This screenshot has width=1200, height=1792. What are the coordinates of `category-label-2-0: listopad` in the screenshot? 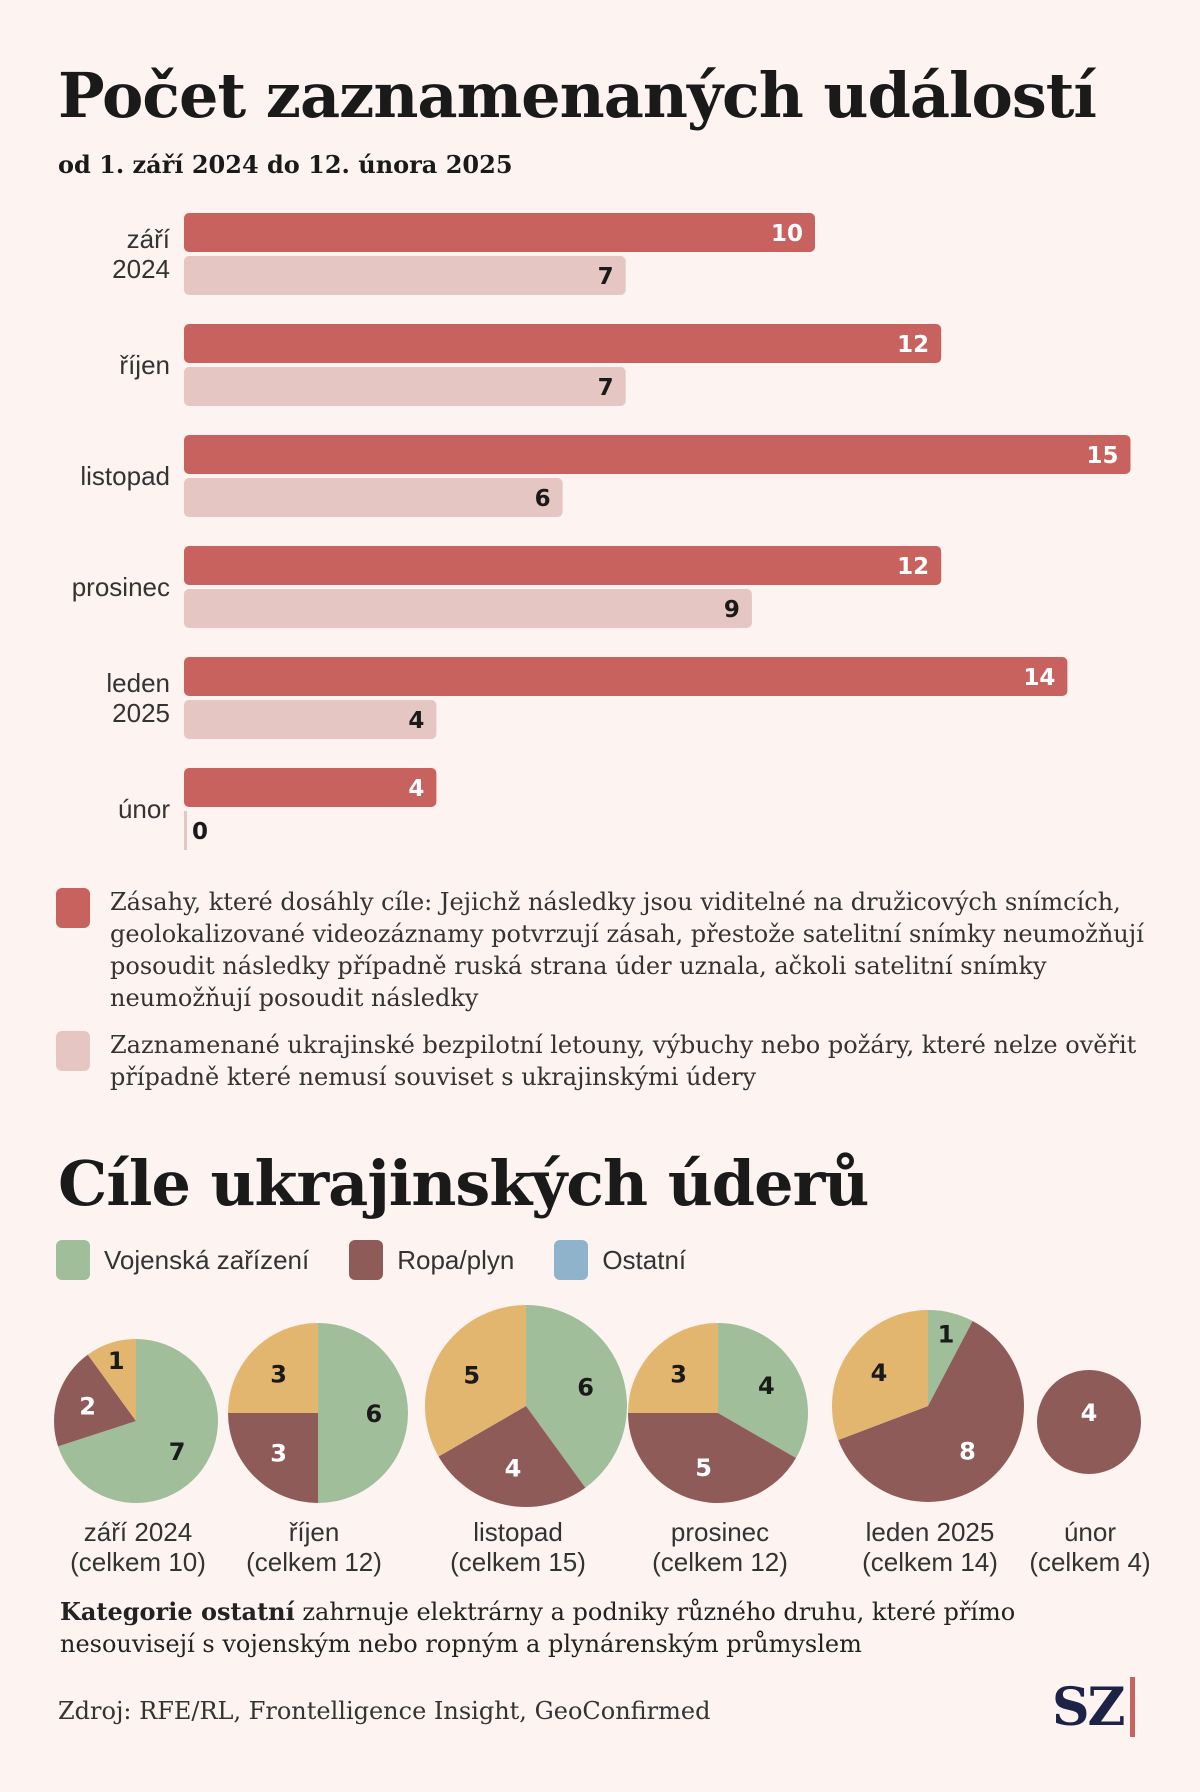 It's located at (125, 476).